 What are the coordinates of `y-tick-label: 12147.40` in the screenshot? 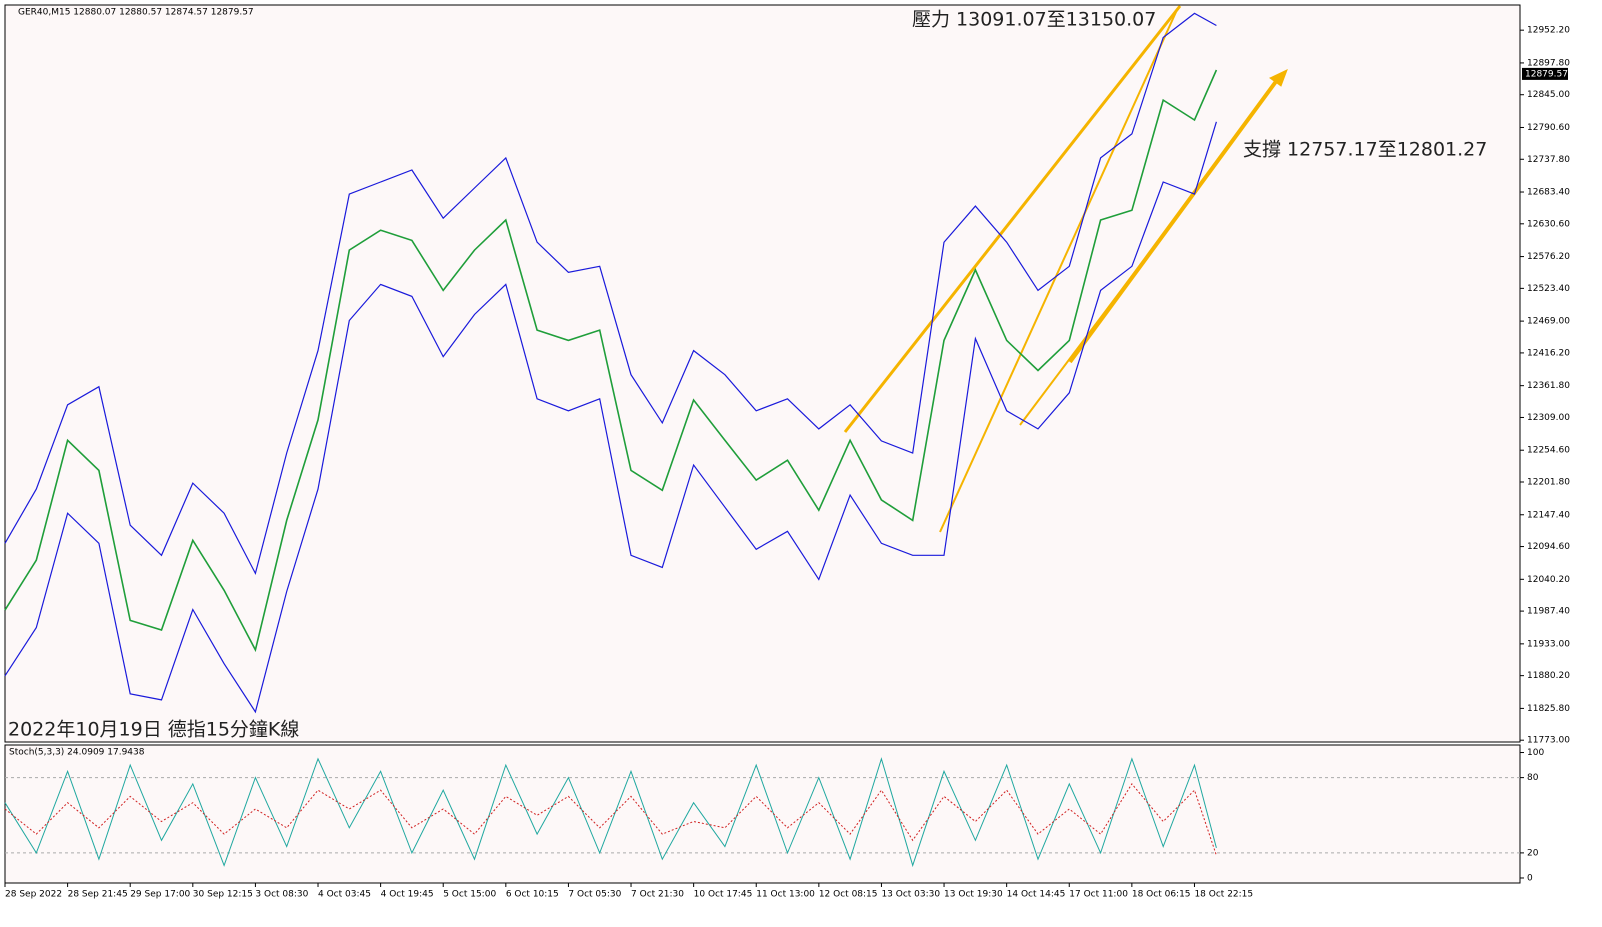 It's located at (1548, 515).